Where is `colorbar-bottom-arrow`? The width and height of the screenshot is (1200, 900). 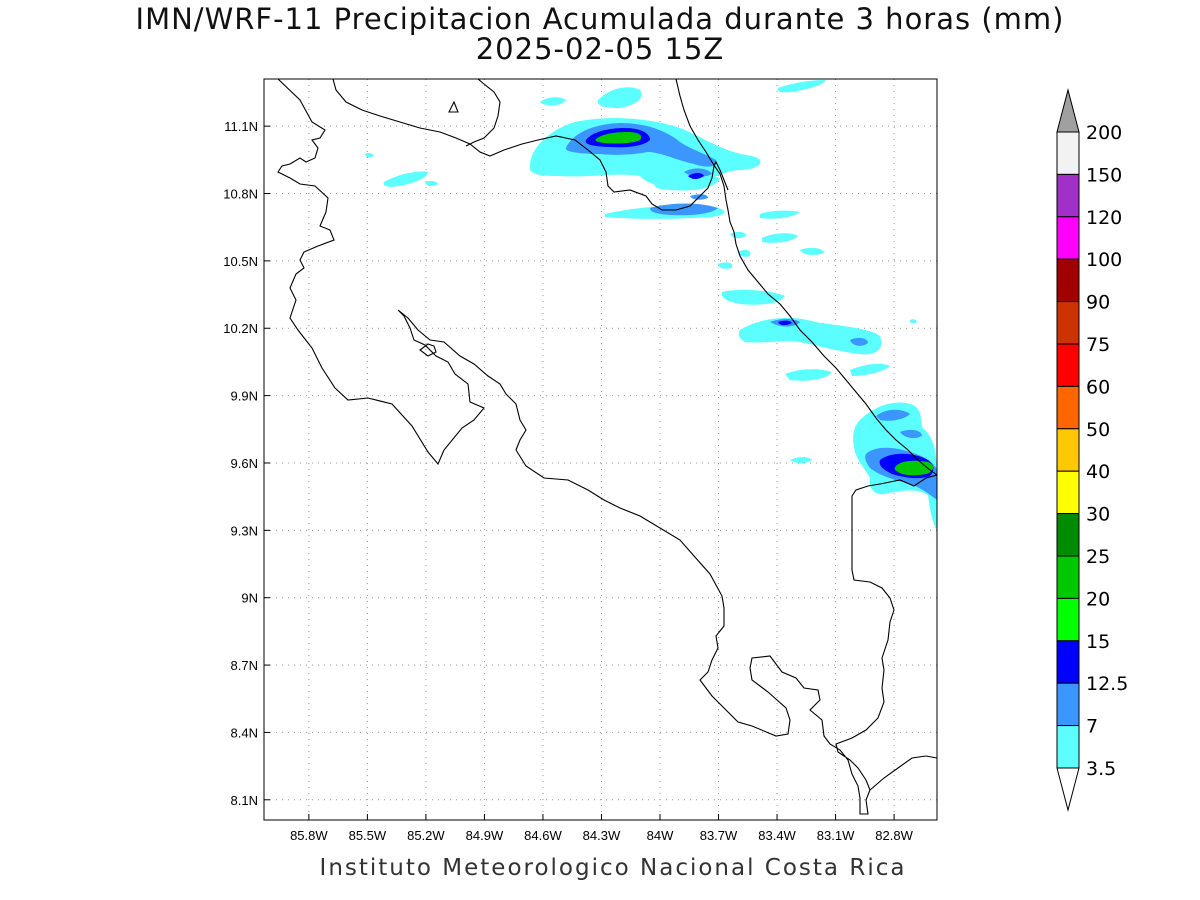
colorbar-bottom-arrow is located at coordinates (1068, 789).